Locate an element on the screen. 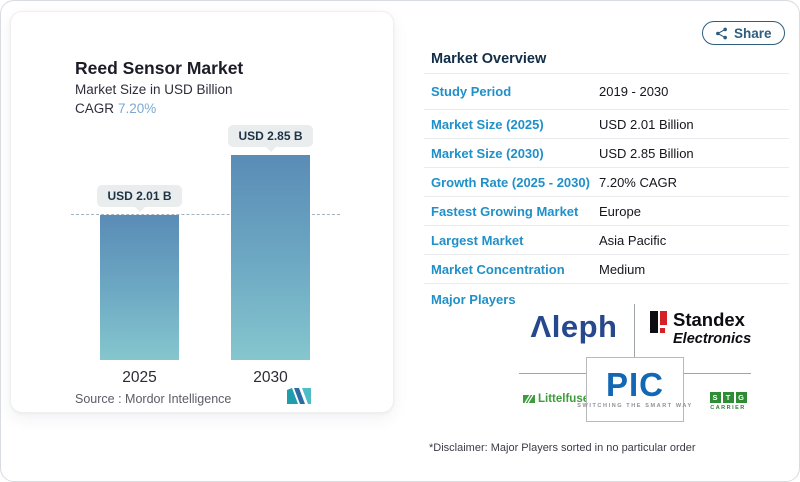  major-players-label: Major Players is located at coordinates (473, 299).